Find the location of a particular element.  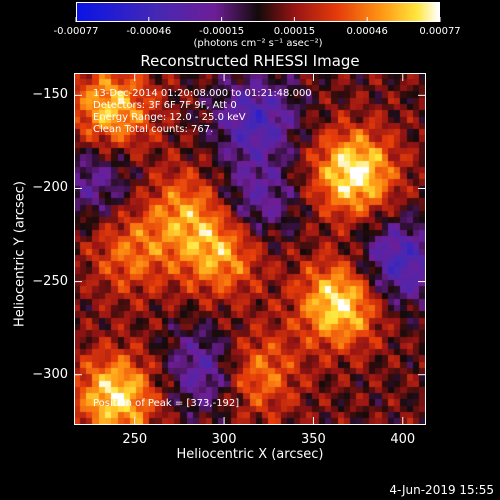

x-tick-label: 300 is located at coordinates (224, 439).